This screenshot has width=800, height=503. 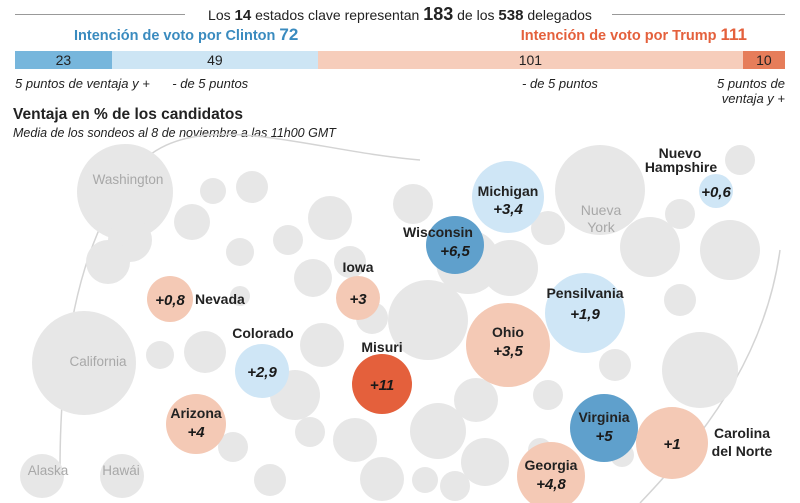 What do you see at coordinates (121, 470) in the screenshot?
I see `other-state-label: Hawái` at bounding box center [121, 470].